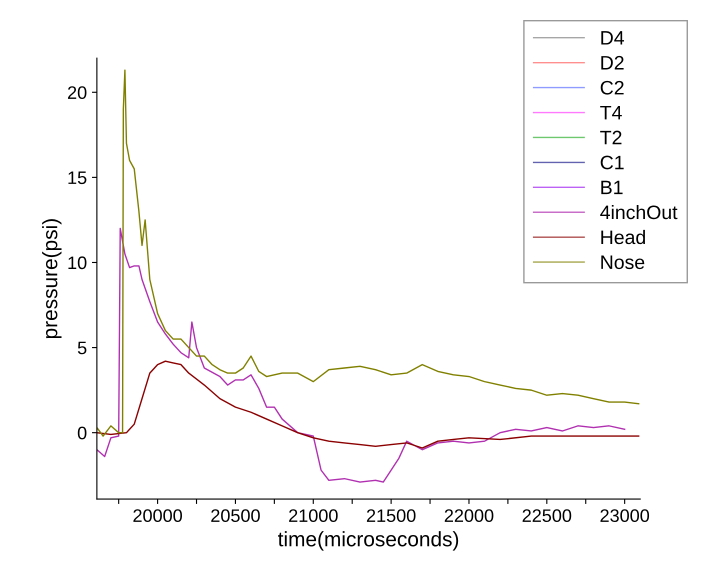 The height and width of the screenshot is (571, 702). What do you see at coordinates (612, 187) in the screenshot?
I see `legend-label: B1` at bounding box center [612, 187].